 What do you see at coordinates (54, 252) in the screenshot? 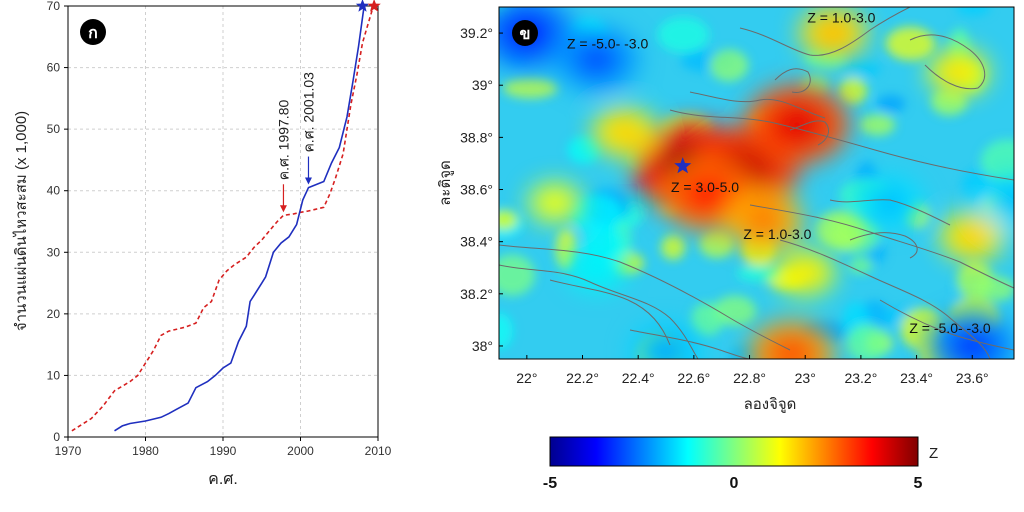
I see `y-tick-label: 30` at bounding box center [54, 252].